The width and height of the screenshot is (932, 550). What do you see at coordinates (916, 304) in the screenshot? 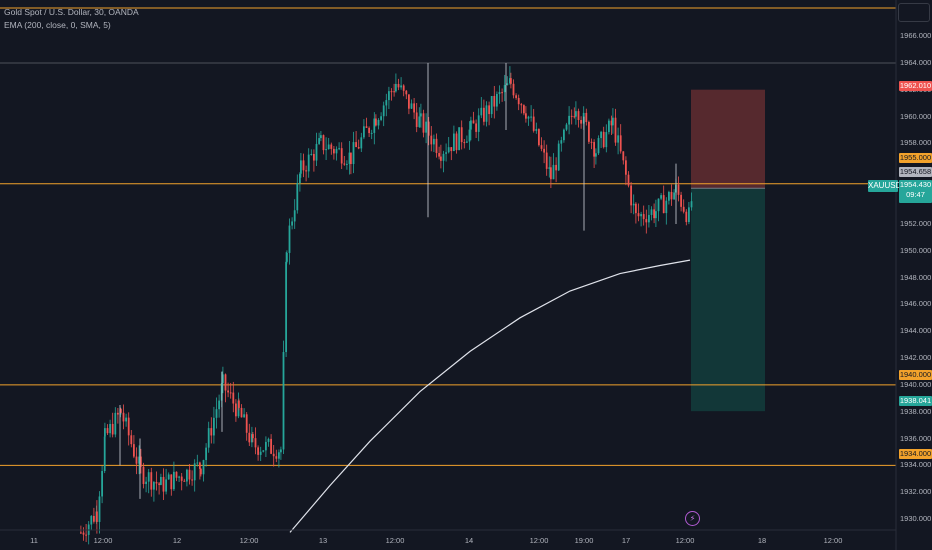
I see `price-tick-label: 1946.000` at bounding box center [916, 304].